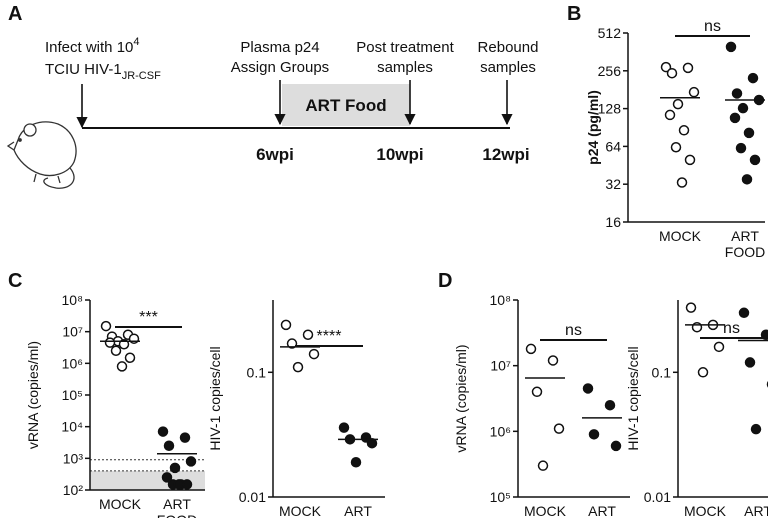 The height and width of the screenshot is (518, 768). What do you see at coordinates (72, 363) in the screenshot?
I see `y-tick-label: 10⁶` at bounding box center [72, 363].